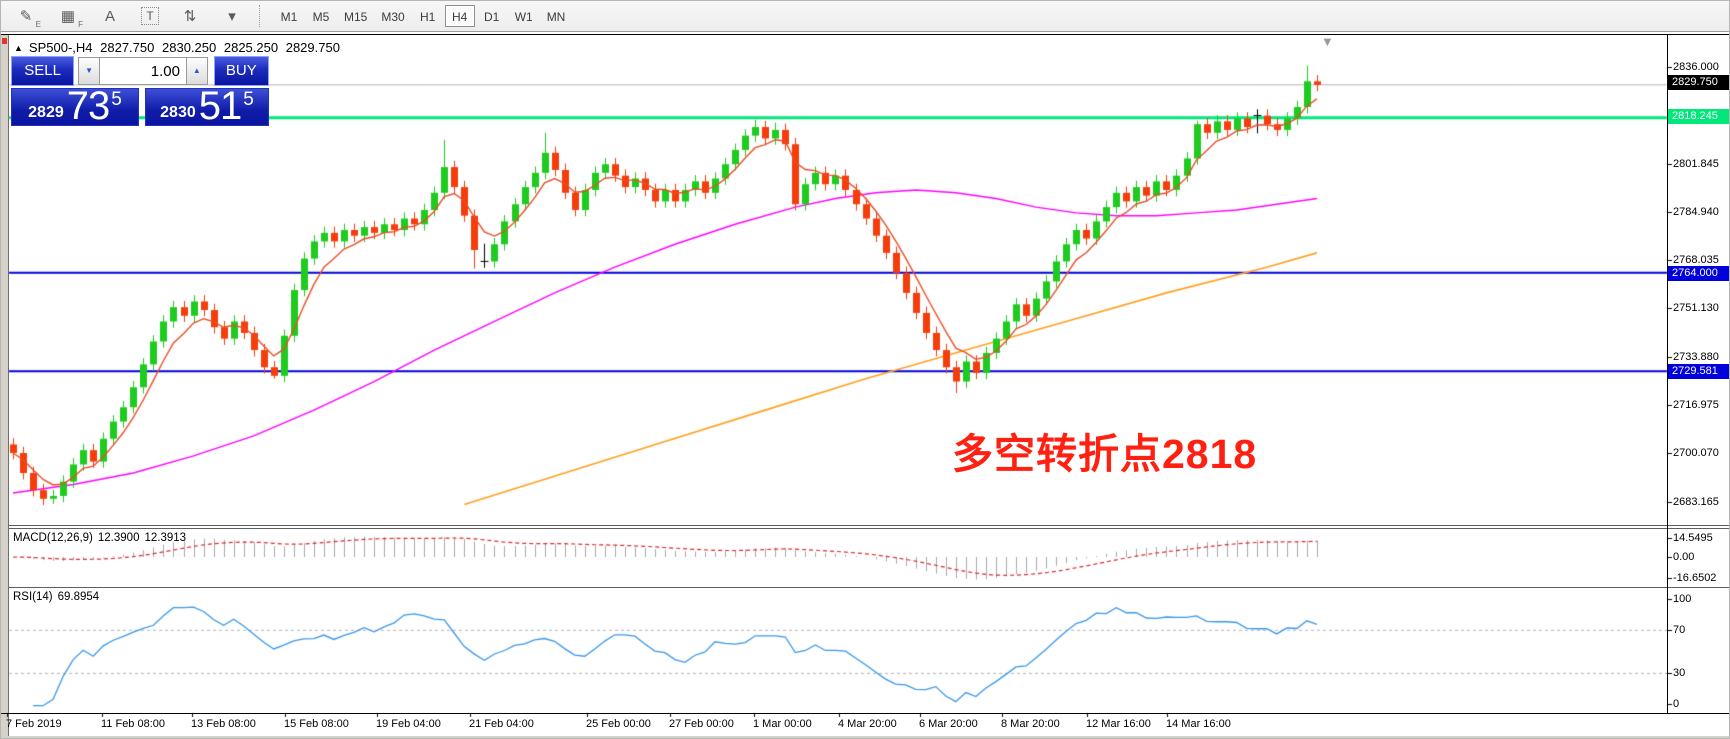  I want to click on time-axis-label: 1 Mar 00:00, so click(782, 724).